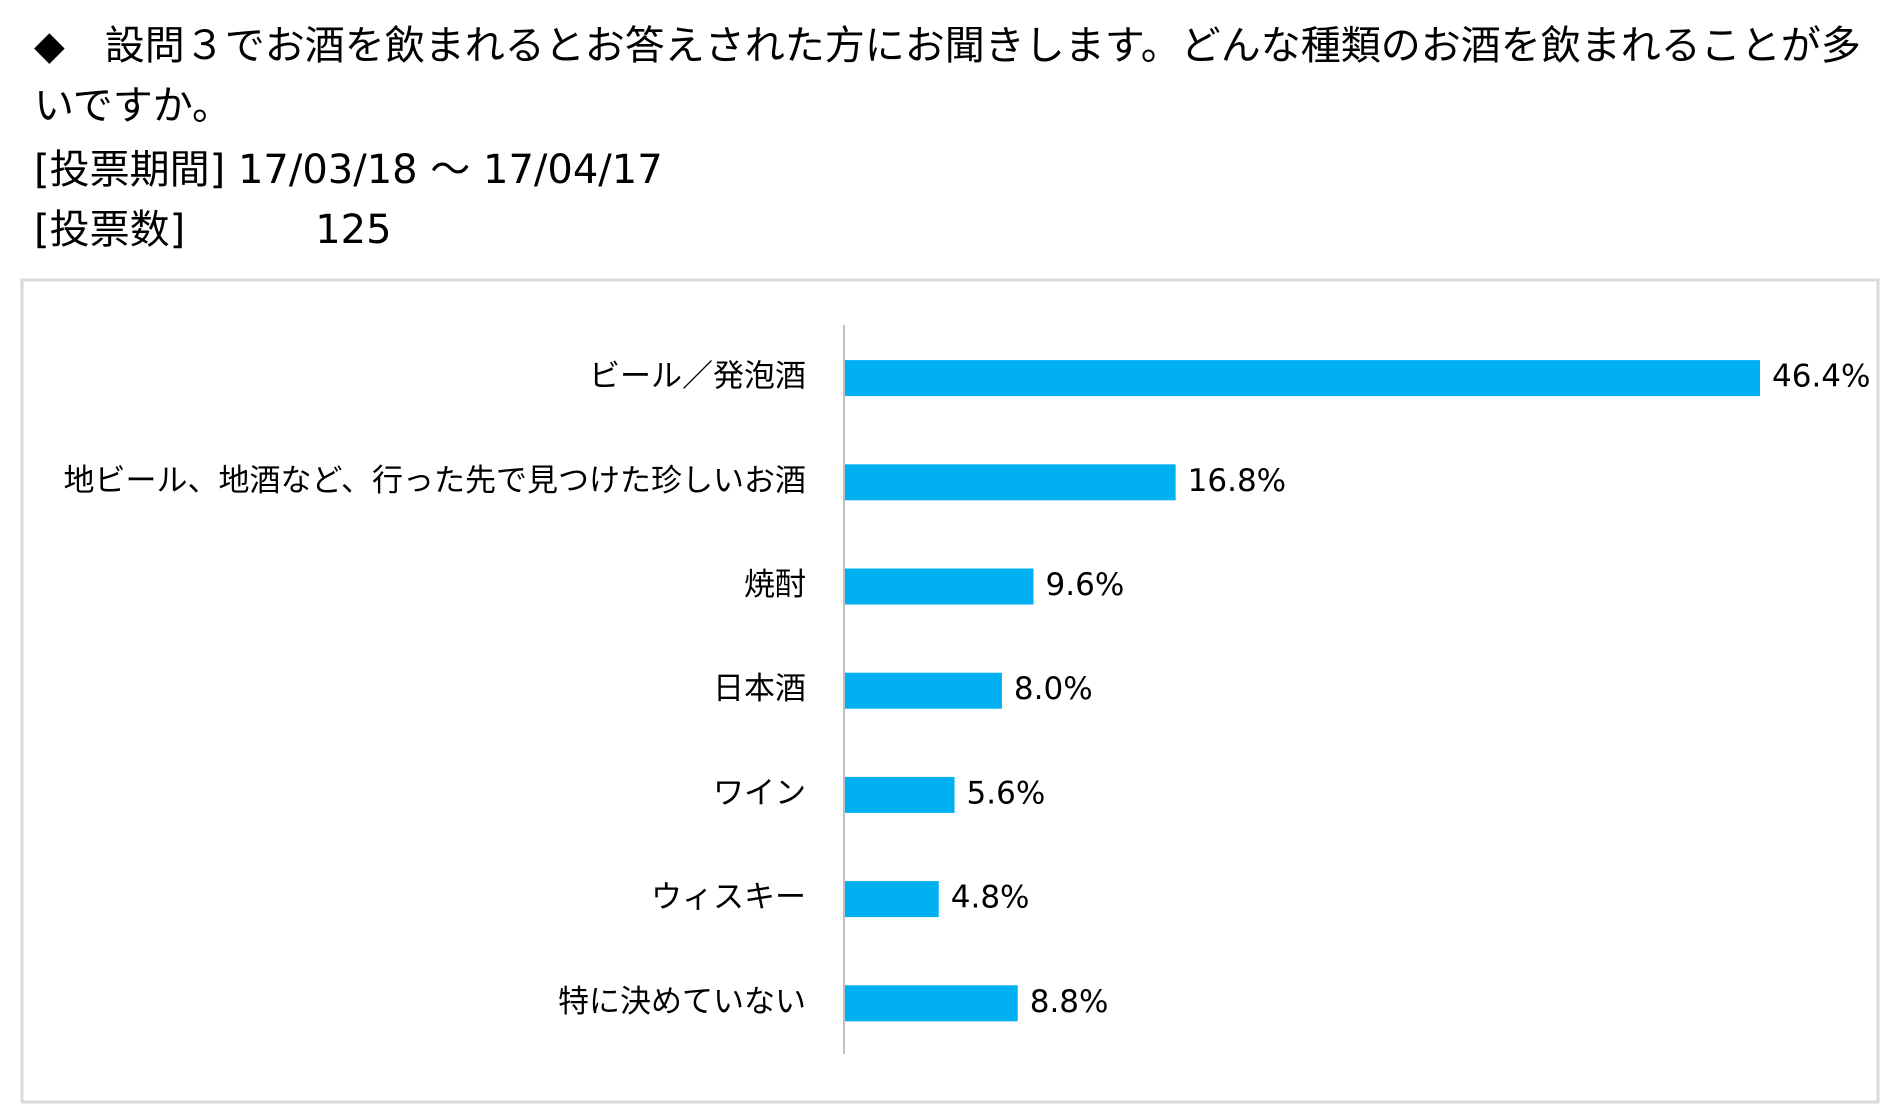 This screenshot has height=1110, width=1890. I want to click on value-label: 16.8%, so click(1237, 481).